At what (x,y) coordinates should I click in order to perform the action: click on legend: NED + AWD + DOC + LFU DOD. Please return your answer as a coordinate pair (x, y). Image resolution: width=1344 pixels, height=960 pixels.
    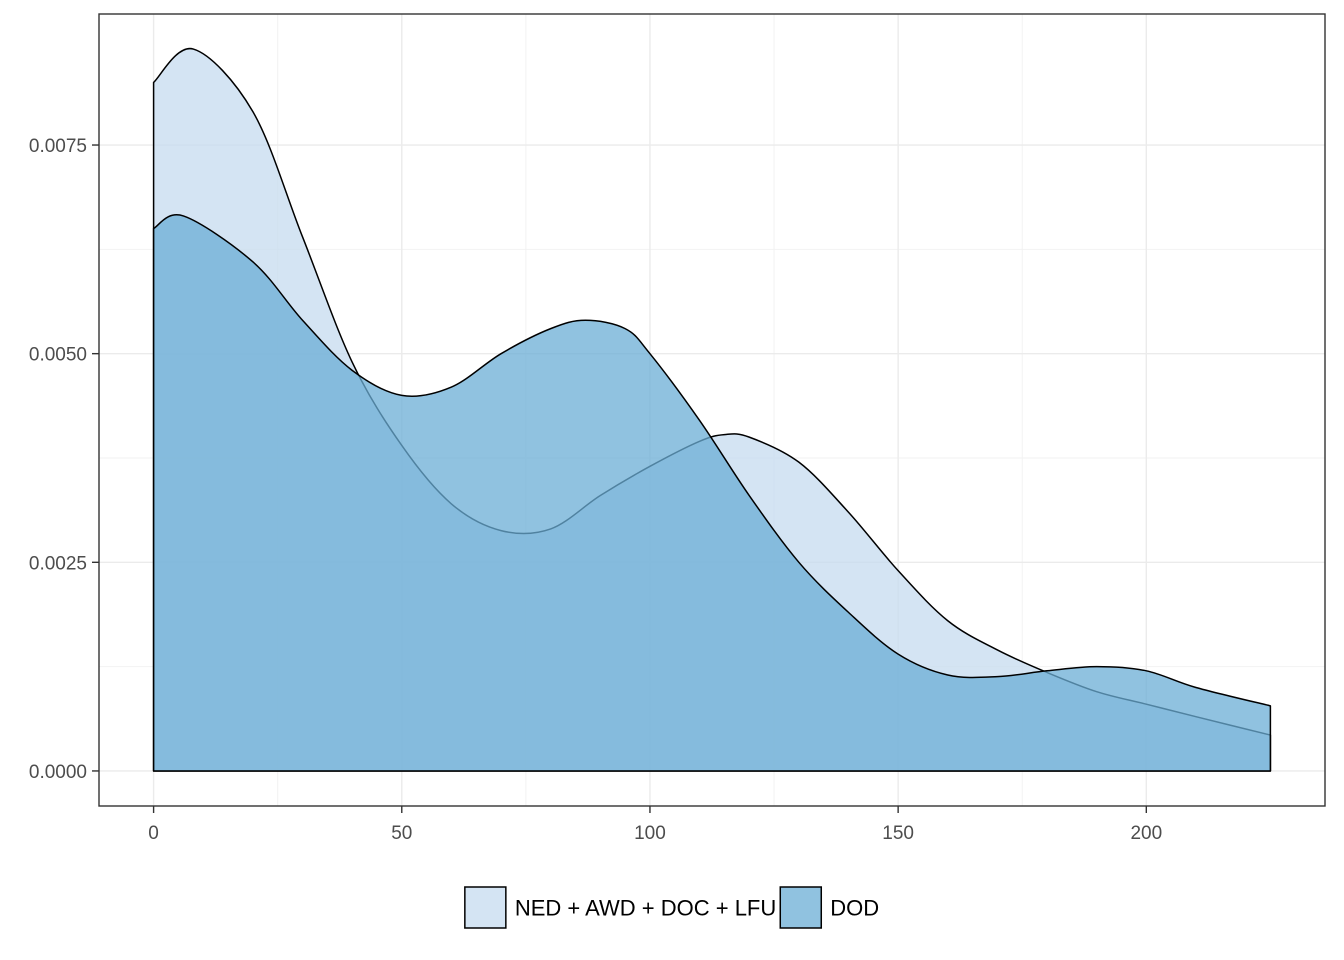
    Looking at the image, I should click on (671, 907).